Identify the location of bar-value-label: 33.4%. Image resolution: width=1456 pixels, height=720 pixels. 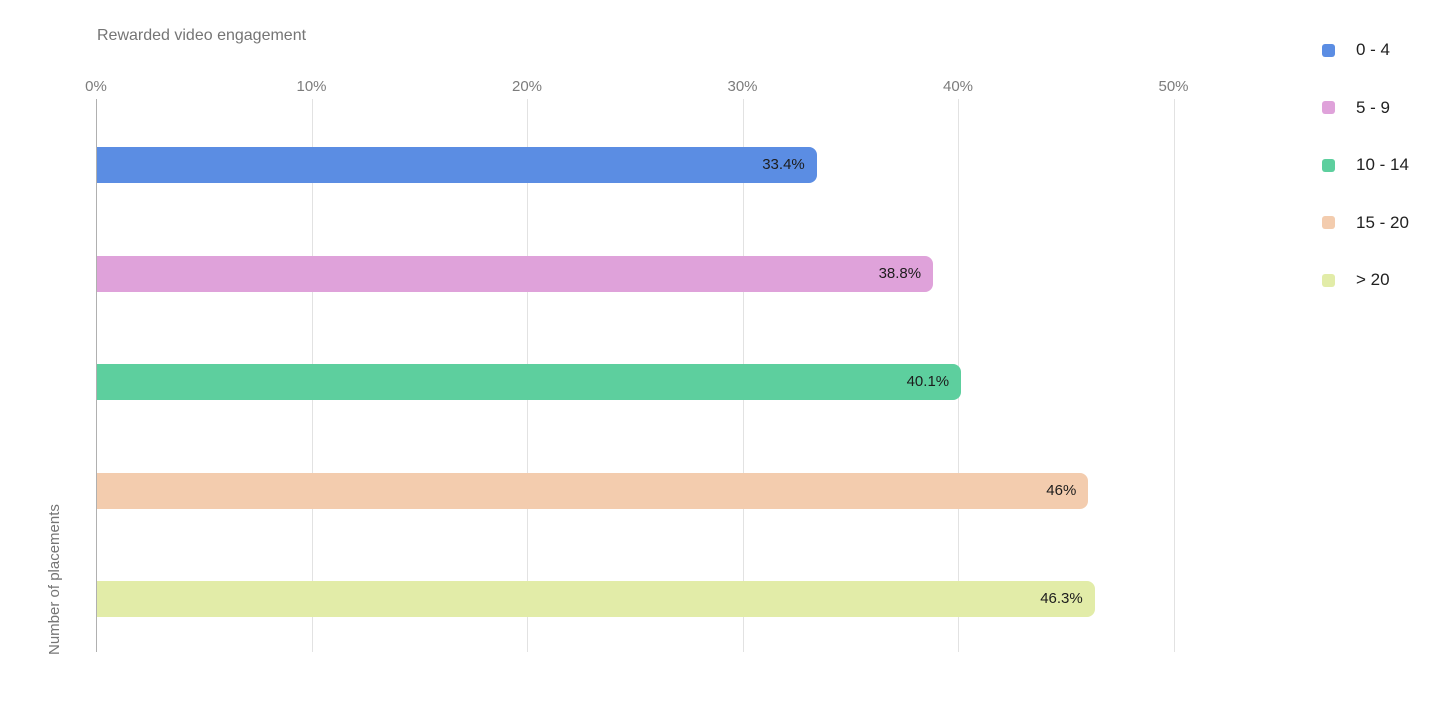
(783, 164).